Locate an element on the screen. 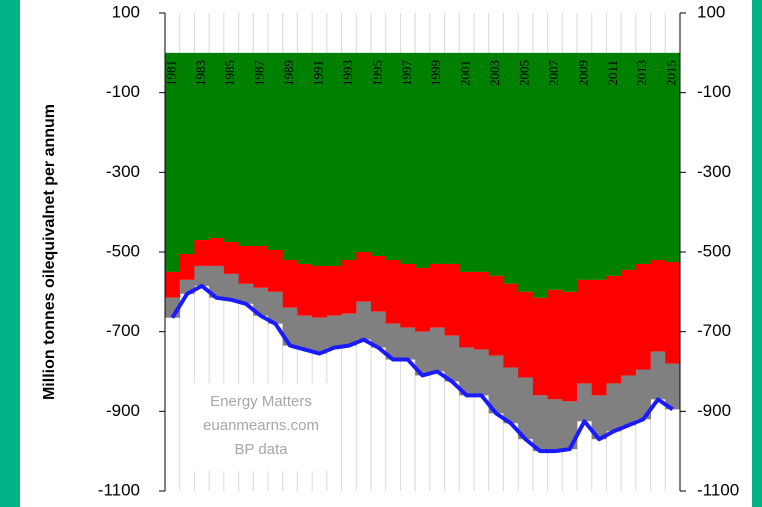 Image resolution: width=762 pixels, height=507 pixels. x-tick-label: 2007 is located at coordinates (553, 73).